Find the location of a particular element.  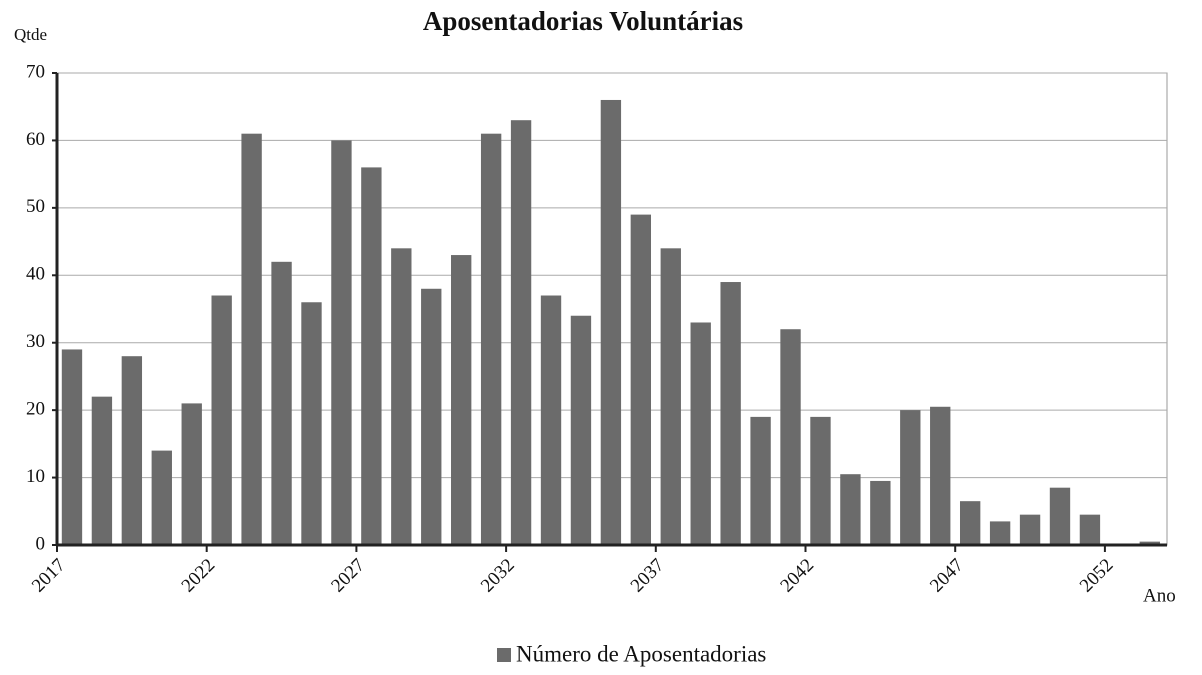

x-tick-label: 2042 is located at coordinates (797, 576).